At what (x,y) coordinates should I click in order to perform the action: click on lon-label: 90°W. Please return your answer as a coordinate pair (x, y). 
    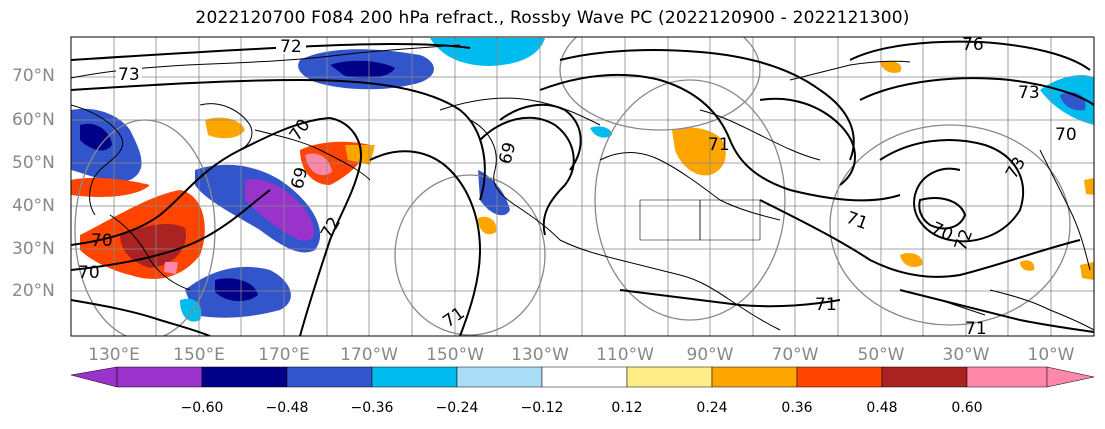
    Looking at the image, I should click on (710, 355).